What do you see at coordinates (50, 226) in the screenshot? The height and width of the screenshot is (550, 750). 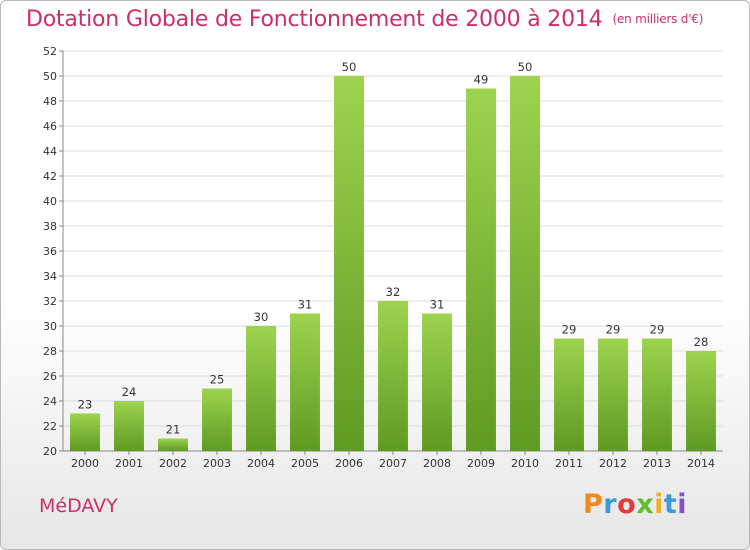 I see `y-tick-label: 38` at bounding box center [50, 226].